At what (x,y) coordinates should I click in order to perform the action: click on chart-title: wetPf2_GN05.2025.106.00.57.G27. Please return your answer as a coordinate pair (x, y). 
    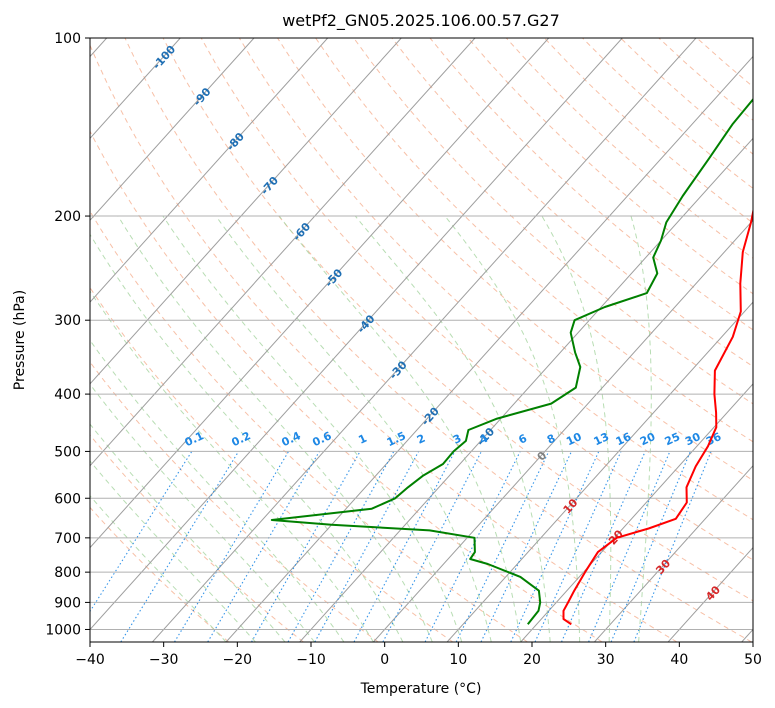
    Looking at the image, I should click on (421, 21).